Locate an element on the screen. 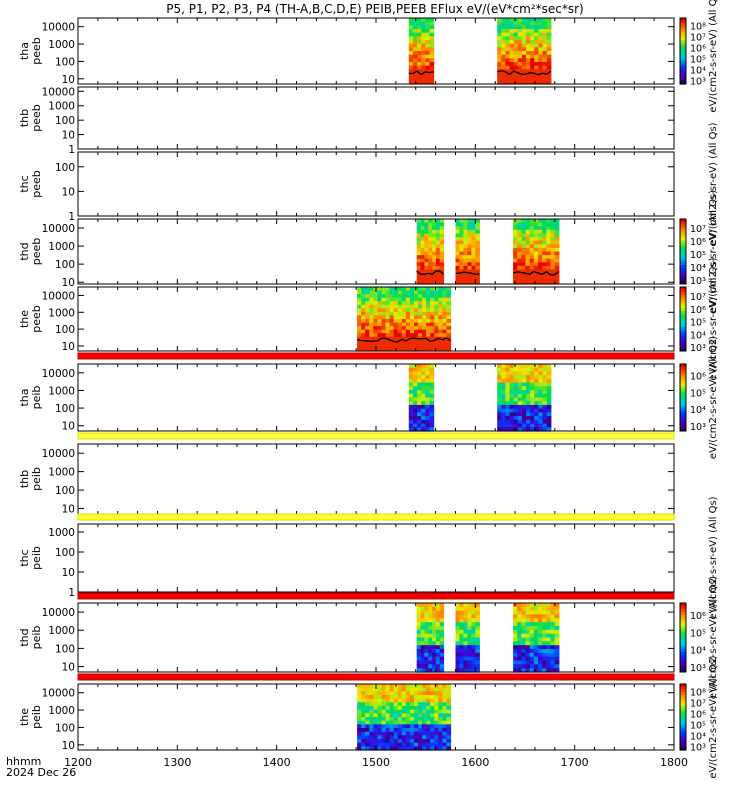 The image size is (750, 800). x-tick-label: 1600 is located at coordinates (475, 762).